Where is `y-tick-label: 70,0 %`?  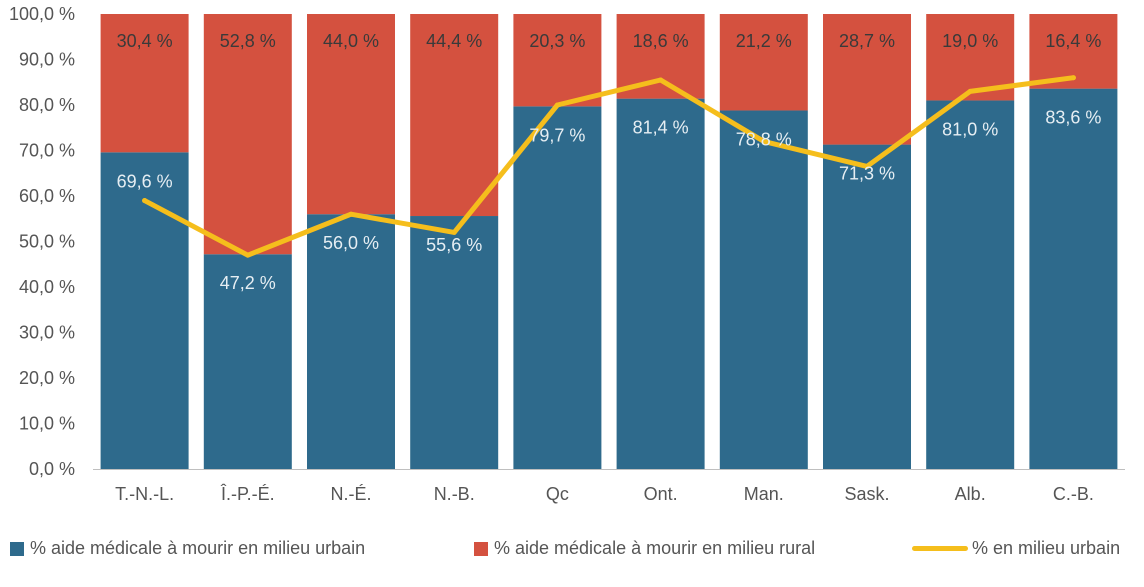 y-tick-label: 70,0 % is located at coordinates (47, 151).